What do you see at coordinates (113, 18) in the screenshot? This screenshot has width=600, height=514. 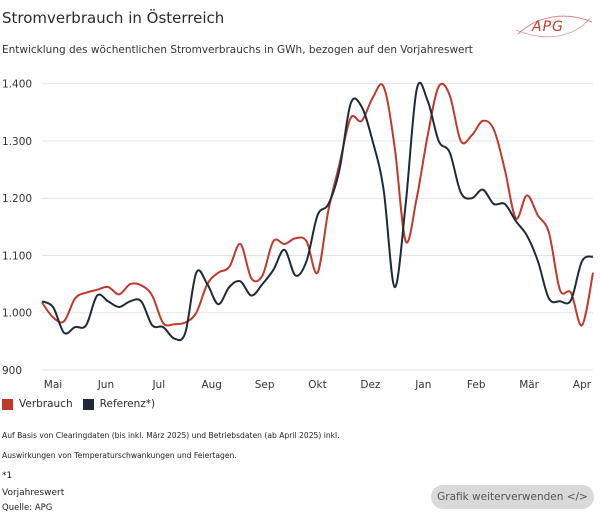 I see `chart-title: Stromverbrauch in Österreich` at bounding box center [113, 18].